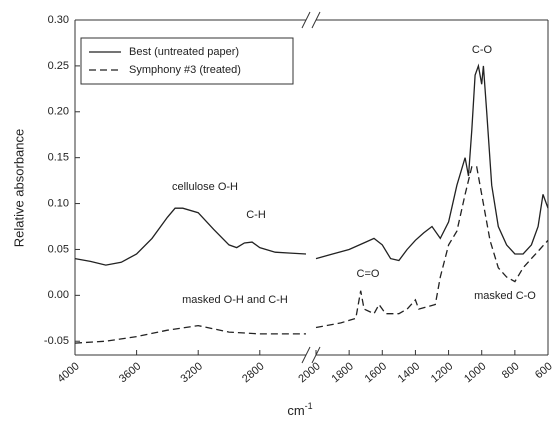 The height and width of the screenshot is (425, 559). I want to click on x-tick-label: 800, so click(511, 370).